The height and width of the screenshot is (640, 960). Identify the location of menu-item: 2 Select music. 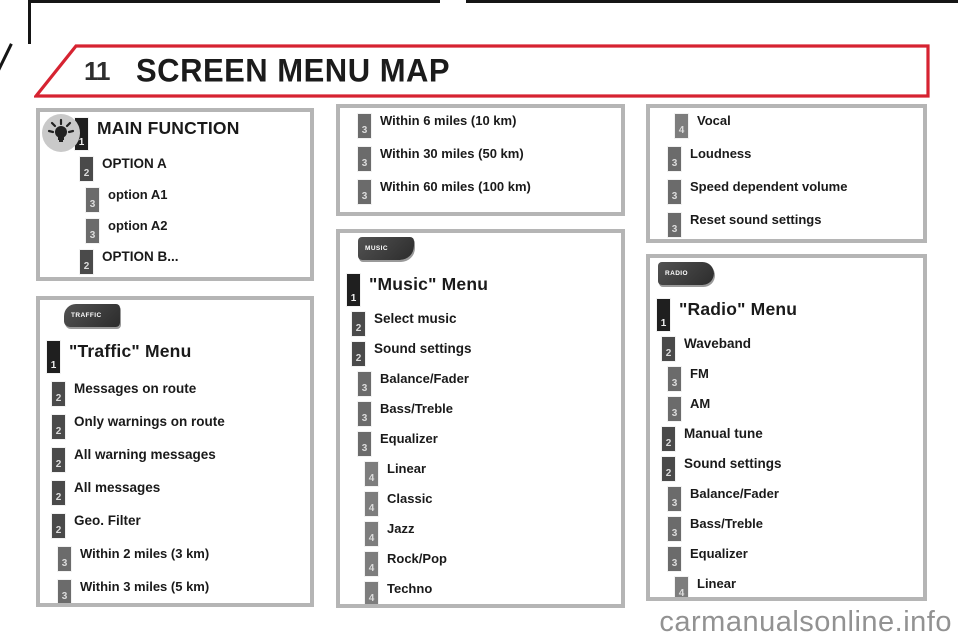
(480, 324).